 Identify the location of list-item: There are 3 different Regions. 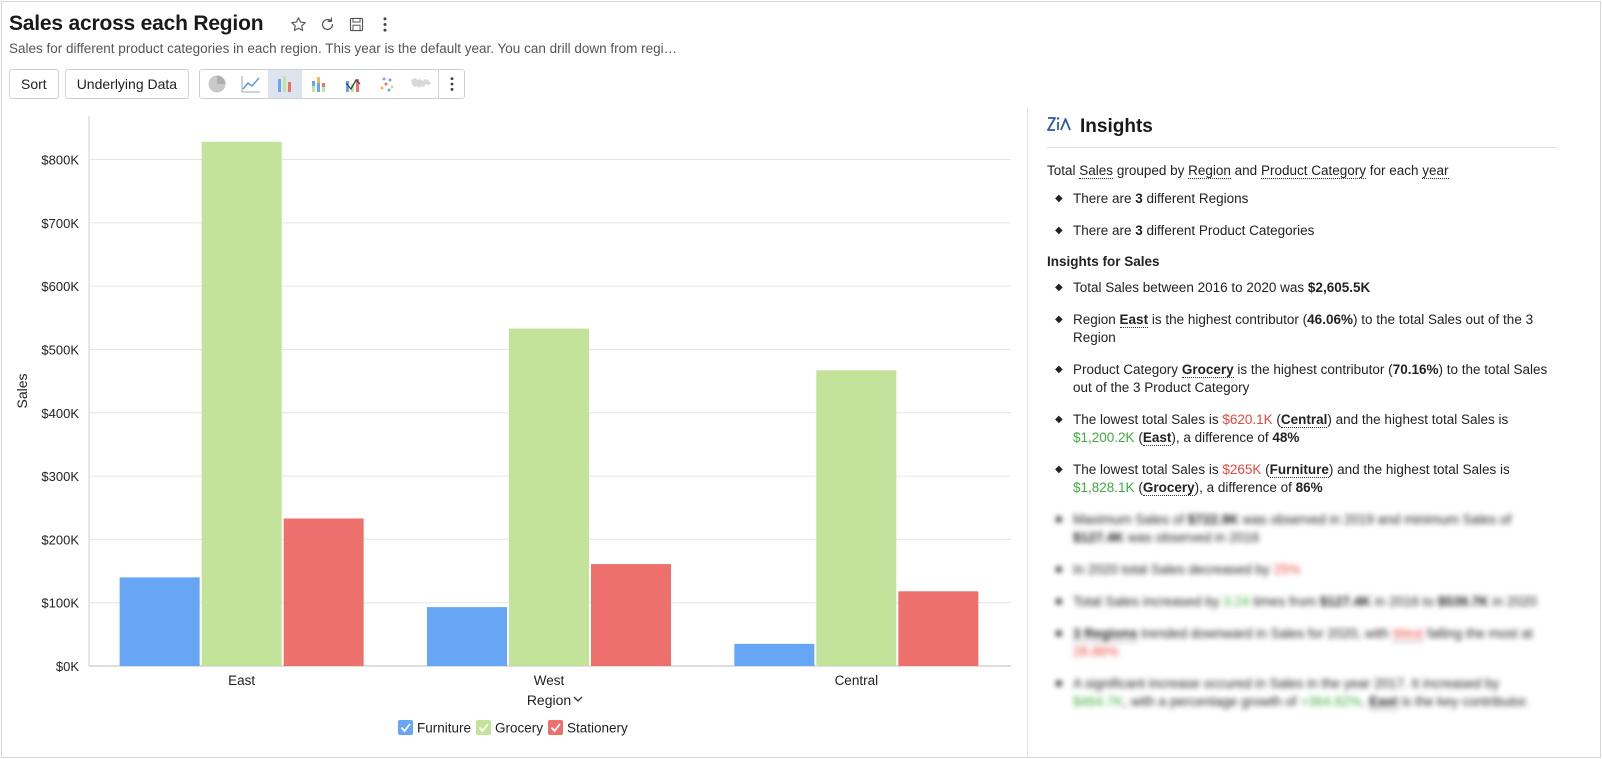
(1302, 199).